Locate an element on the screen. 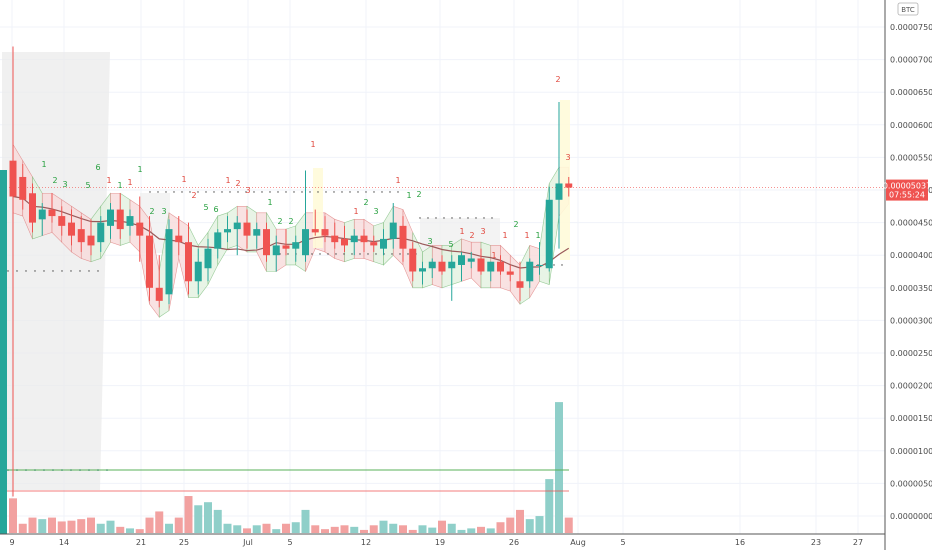  currency-badge: BTC is located at coordinates (908, 9).